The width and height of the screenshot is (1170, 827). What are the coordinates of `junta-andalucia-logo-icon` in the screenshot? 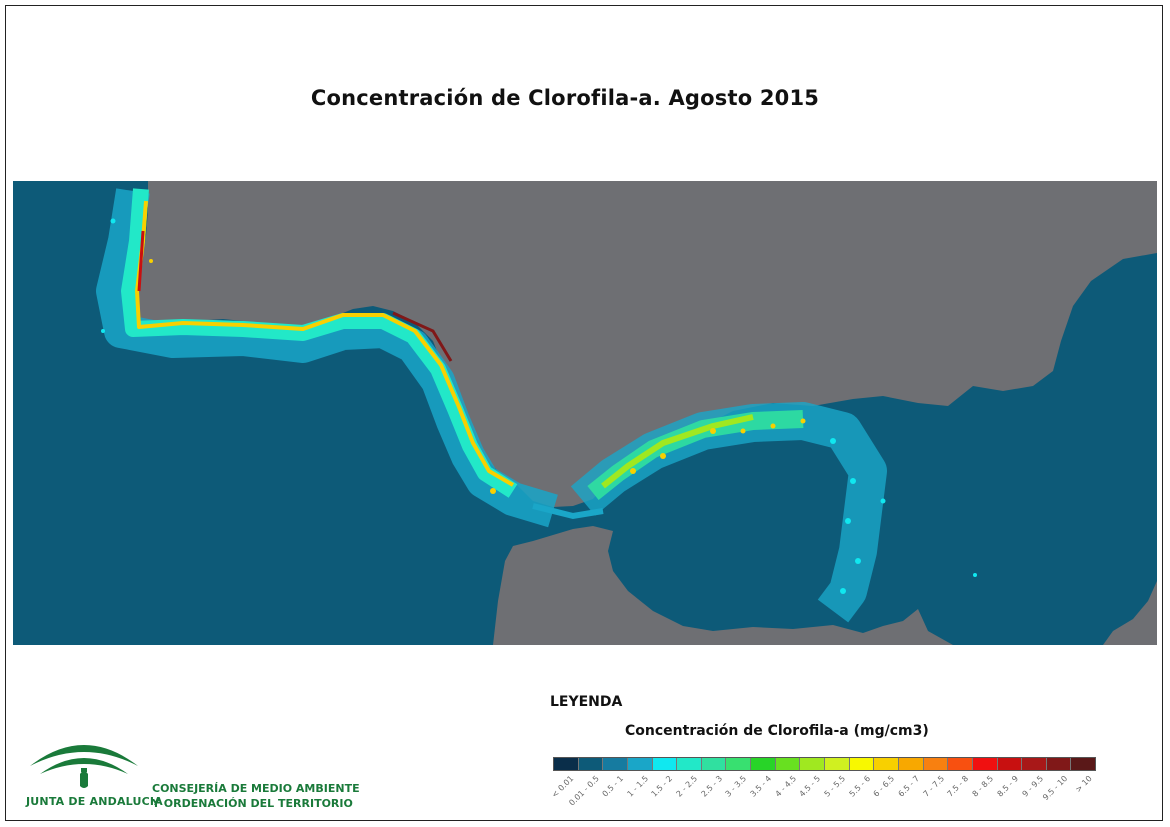 It's located at (84, 766).